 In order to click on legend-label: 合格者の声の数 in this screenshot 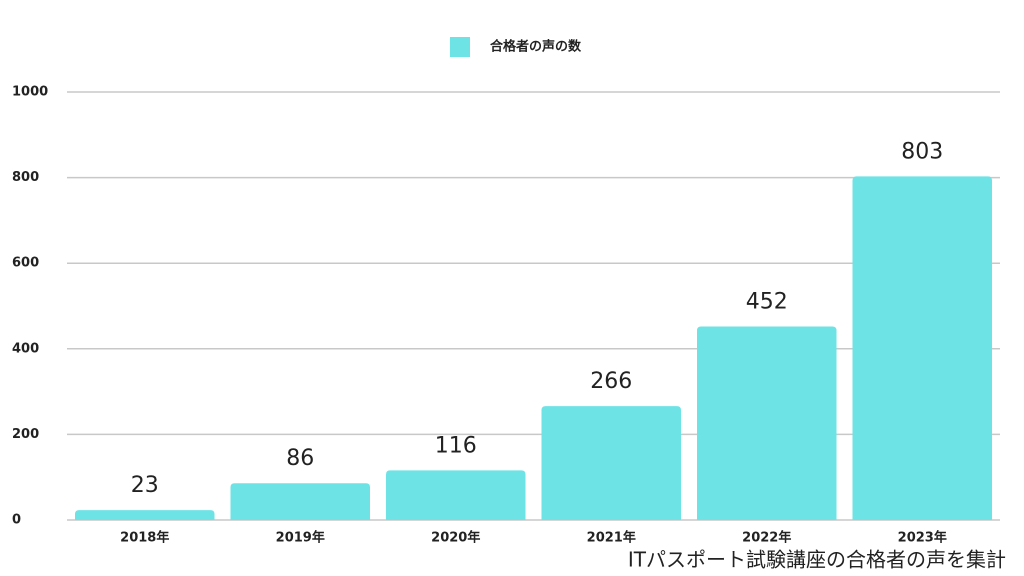, I will do `click(536, 47)`.